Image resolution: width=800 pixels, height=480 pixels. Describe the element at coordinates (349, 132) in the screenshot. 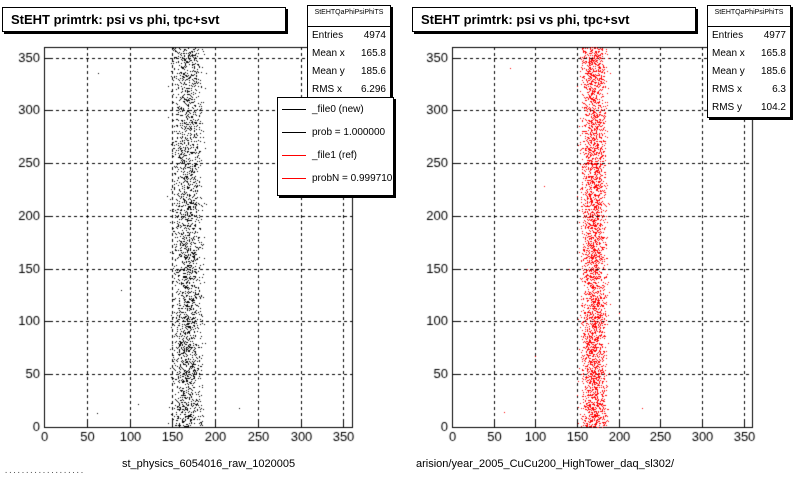

I see `legend-label: prob = 1.000000` at that location.